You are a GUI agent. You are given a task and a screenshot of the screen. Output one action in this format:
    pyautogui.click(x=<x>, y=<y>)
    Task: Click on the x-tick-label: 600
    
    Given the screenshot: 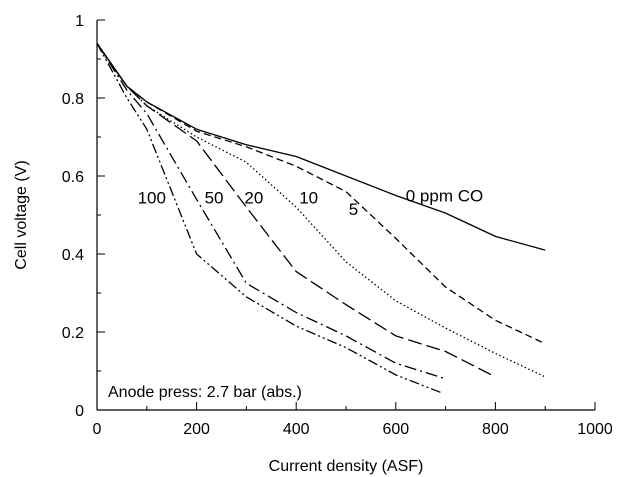 What is the action you would take?
    pyautogui.click(x=395, y=429)
    